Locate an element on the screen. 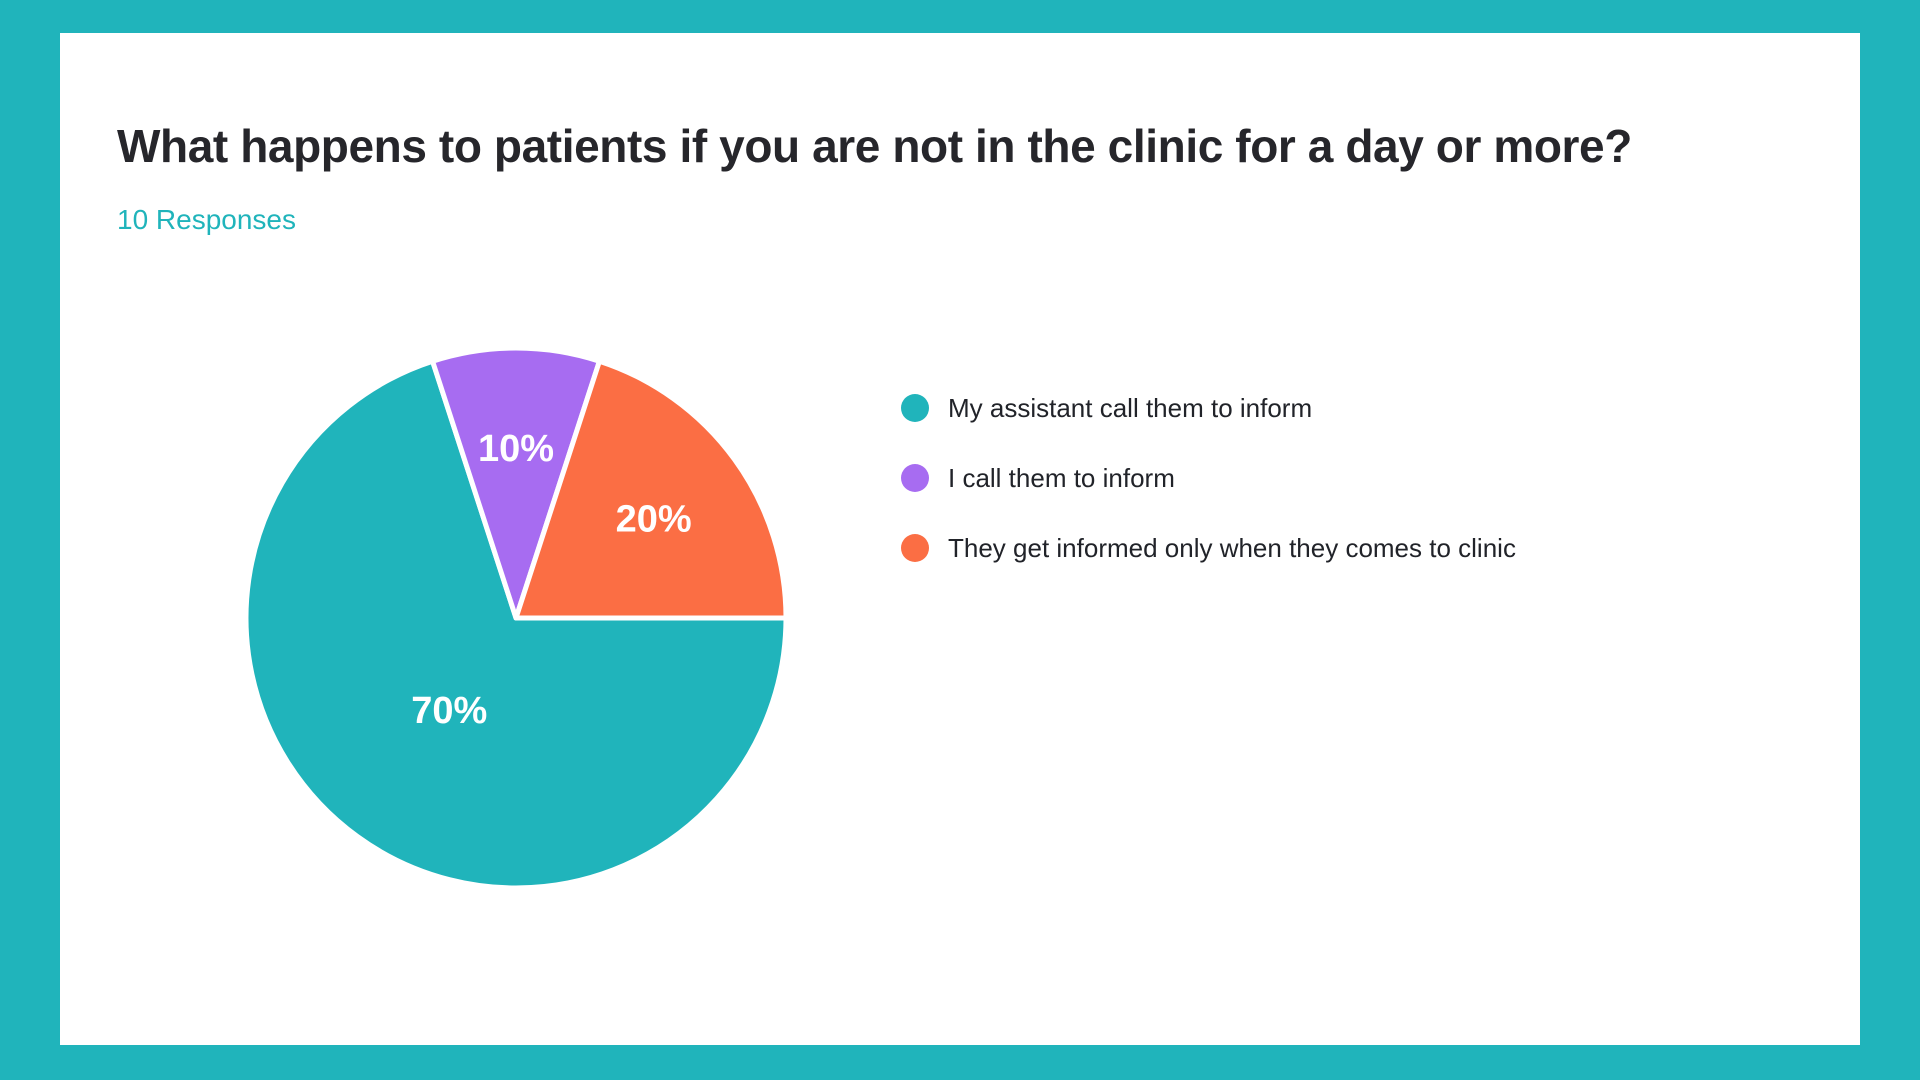  pie-slice-value-label: 20% is located at coordinates (654, 519).